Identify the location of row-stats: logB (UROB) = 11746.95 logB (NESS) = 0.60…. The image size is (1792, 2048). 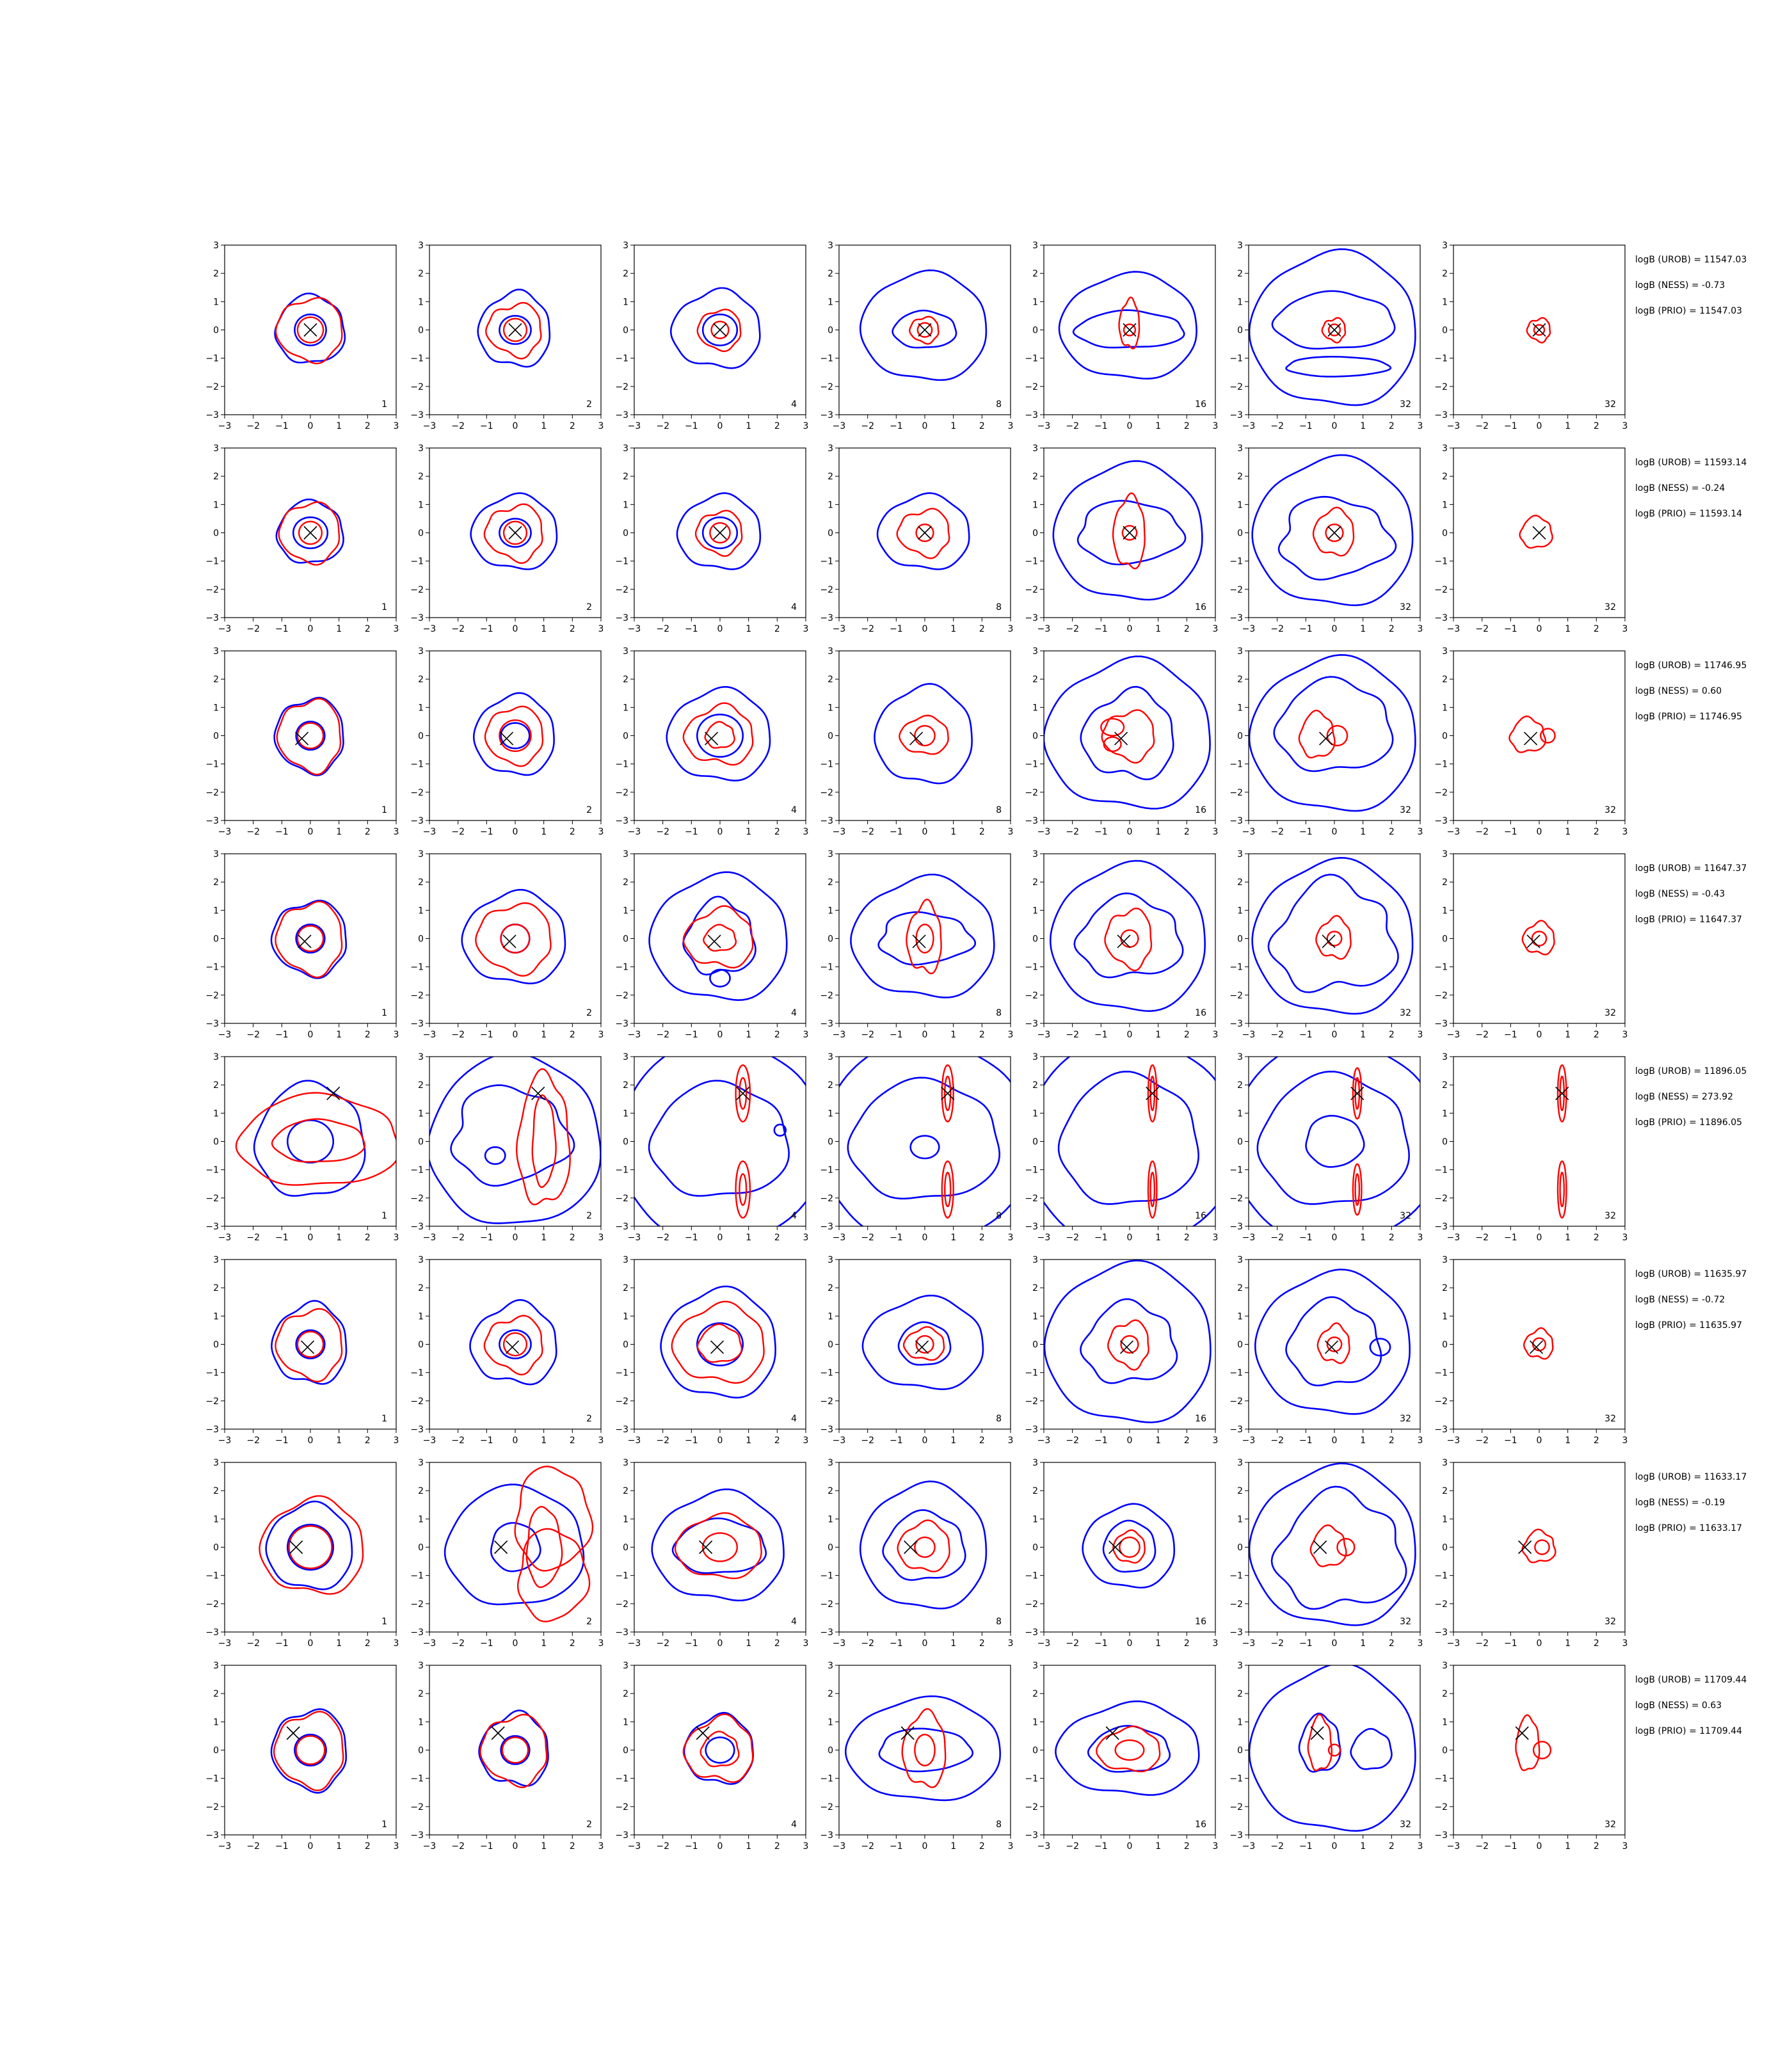
(1691, 691).